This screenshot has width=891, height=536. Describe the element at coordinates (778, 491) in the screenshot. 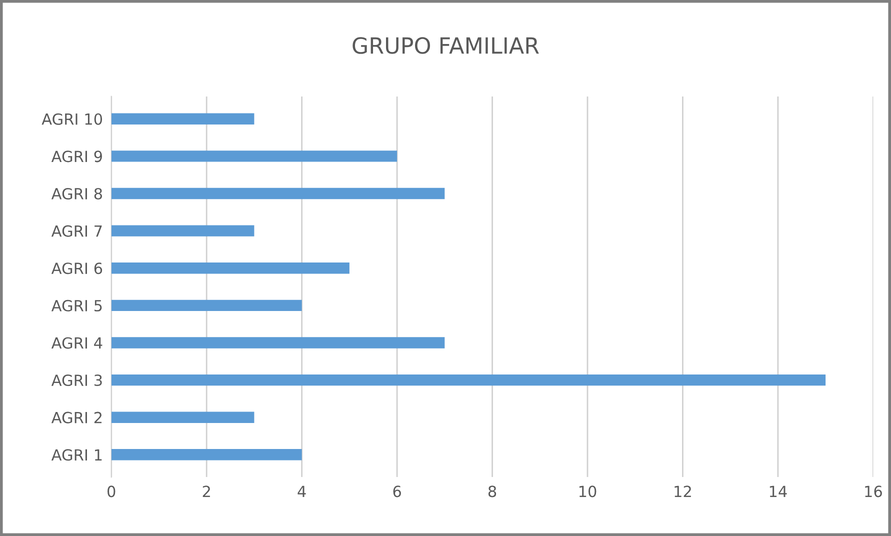

I see `x-tick-label: 14` at that location.